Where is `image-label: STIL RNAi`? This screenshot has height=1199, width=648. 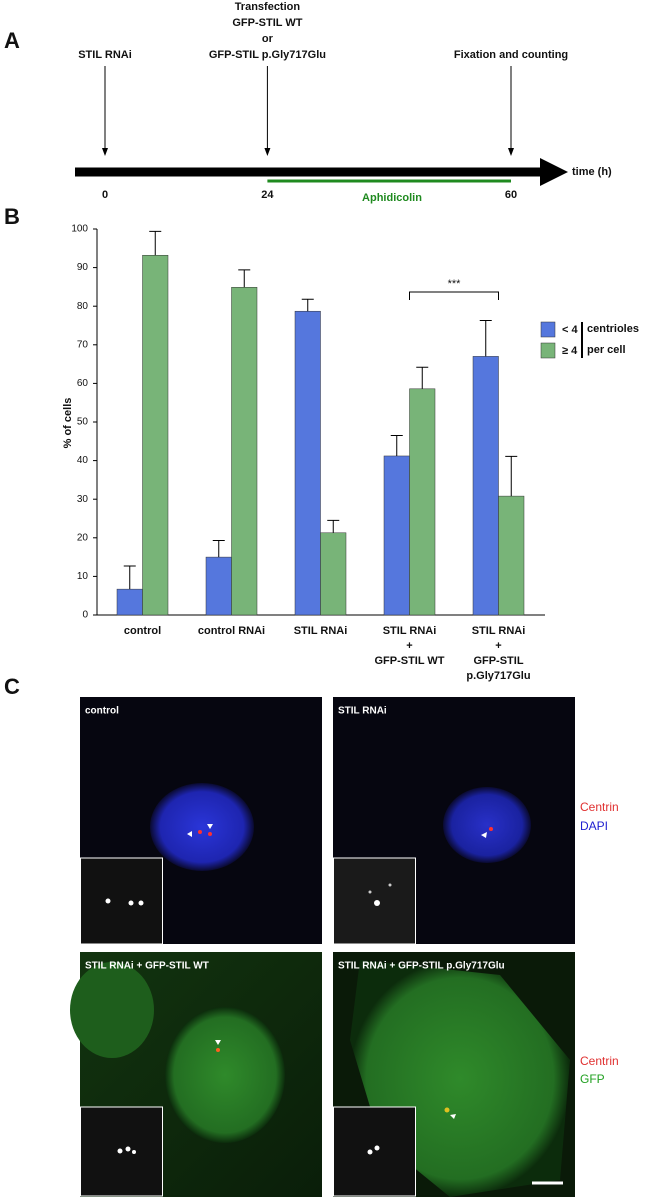
image-label: STIL RNAi is located at coordinates (362, 711).